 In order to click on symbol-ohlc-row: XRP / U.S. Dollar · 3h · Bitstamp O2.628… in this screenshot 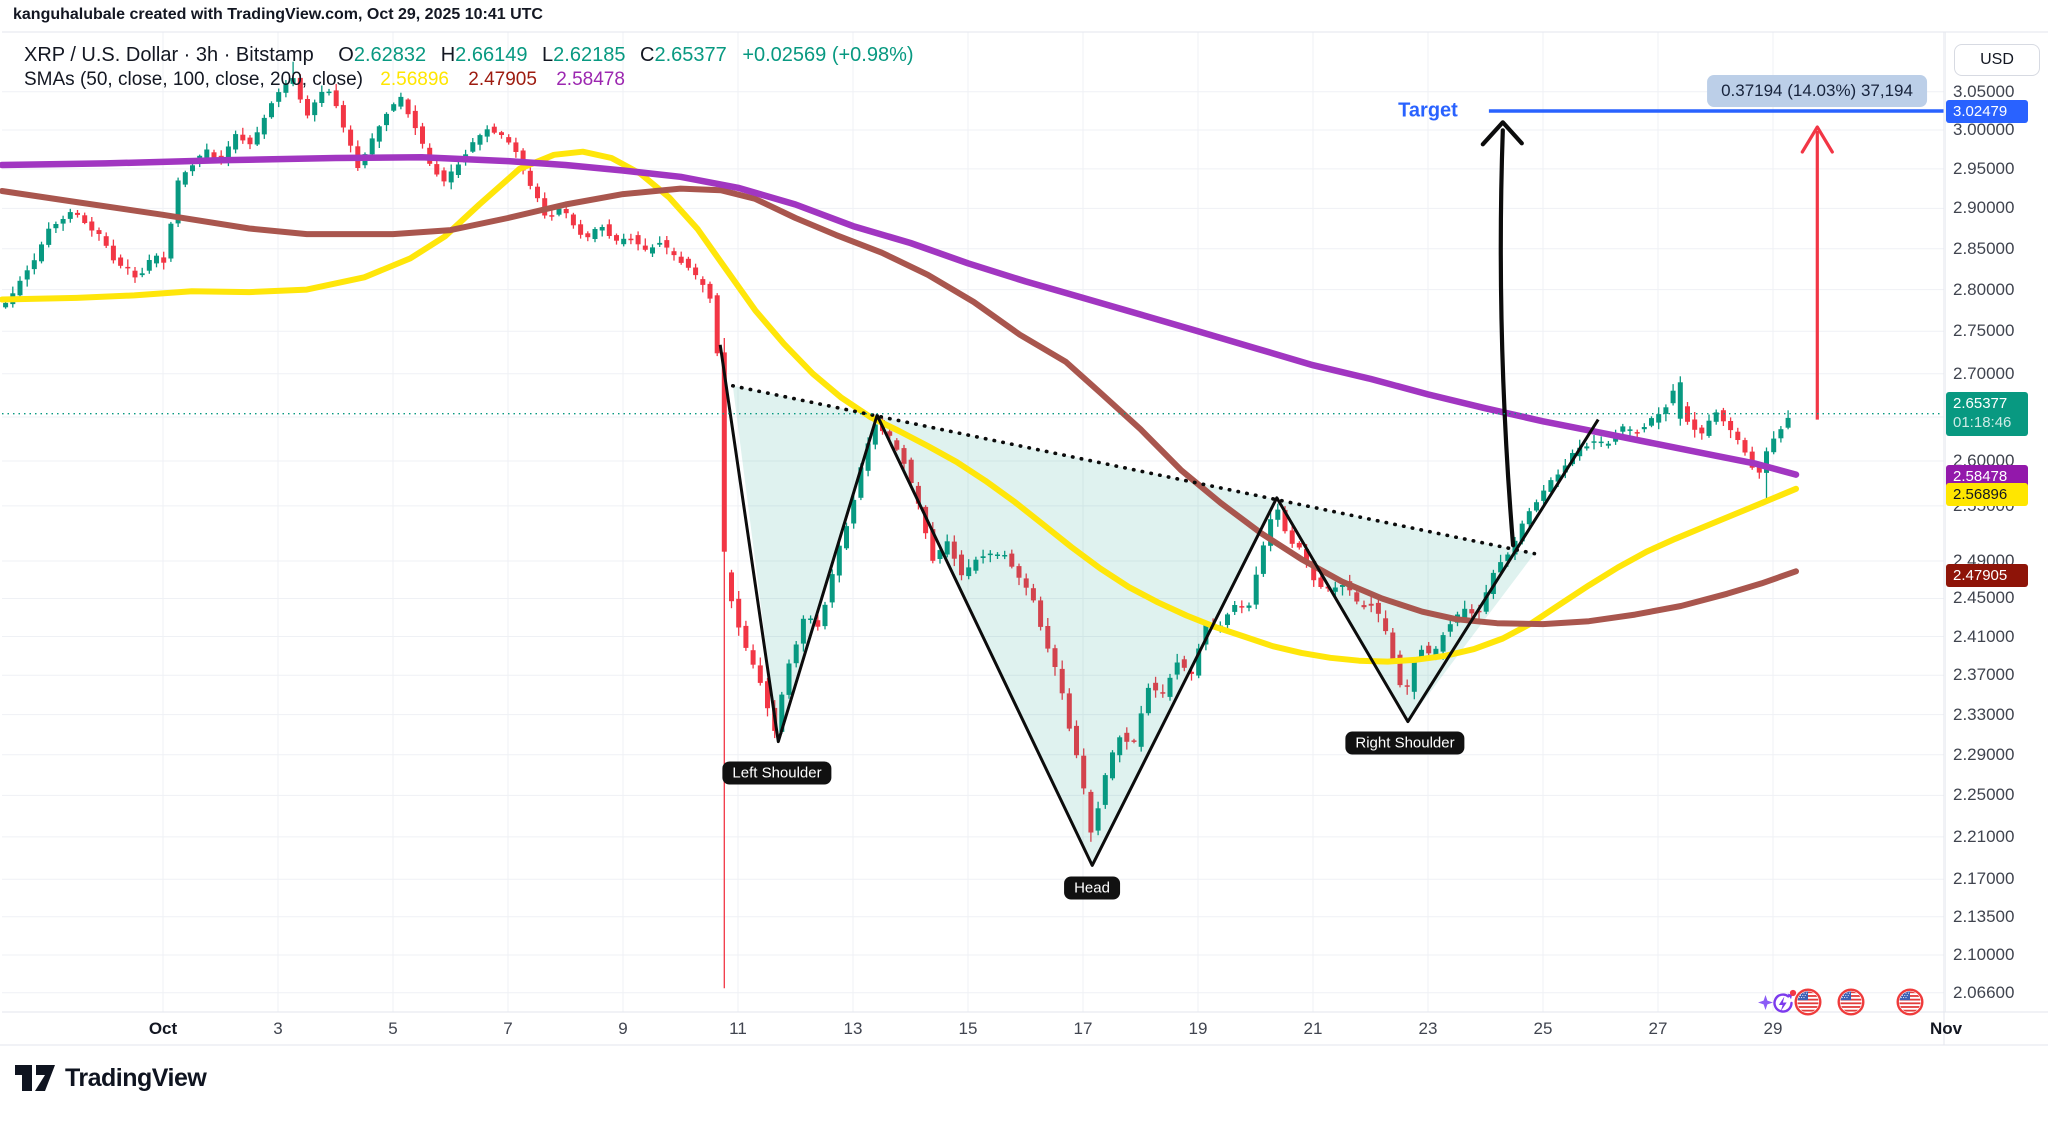, I will do `click(469, 55)`.